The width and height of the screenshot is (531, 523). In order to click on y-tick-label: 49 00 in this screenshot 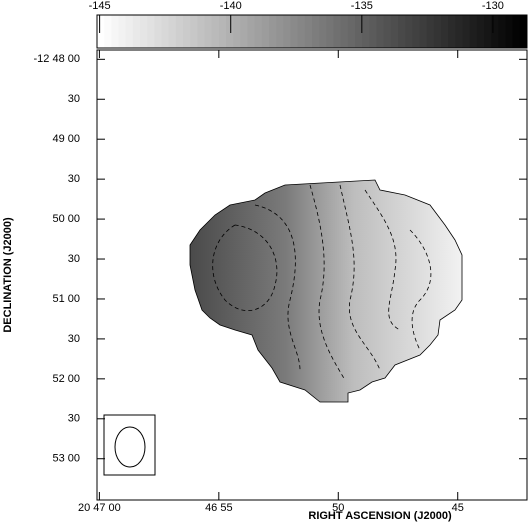, I will do `click(66, 139)`.